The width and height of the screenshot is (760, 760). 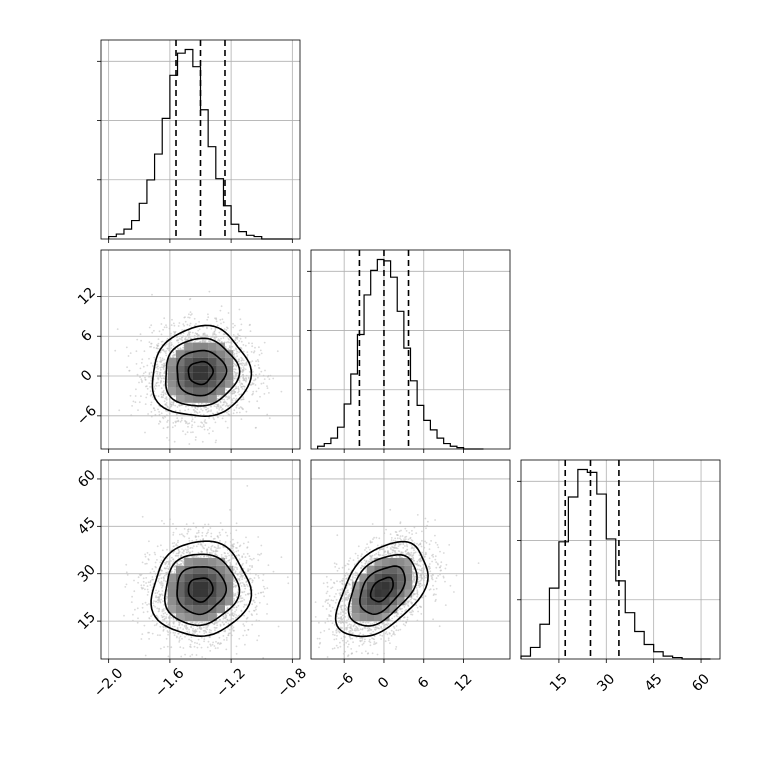 I want to click on grid, so click(x=620, y=559).